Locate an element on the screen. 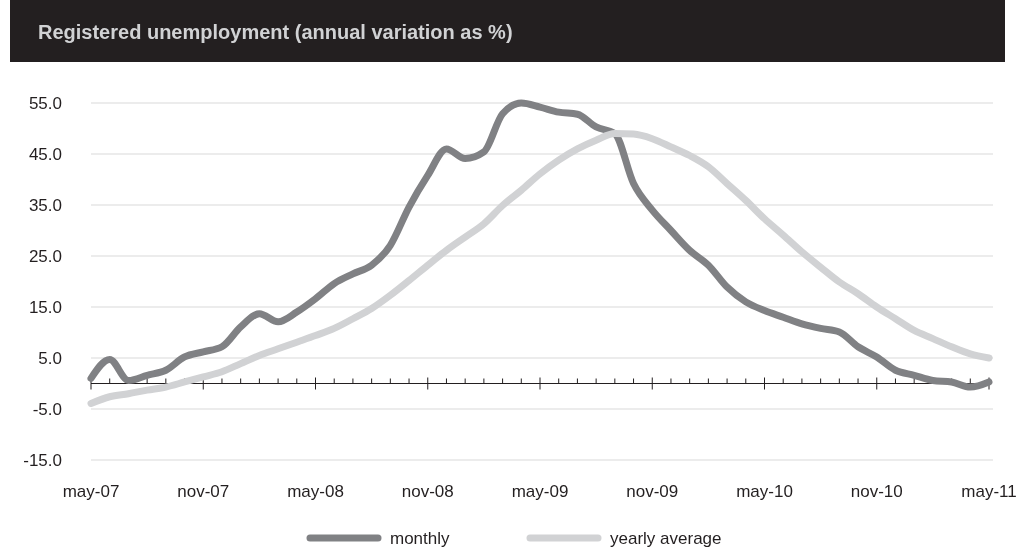 Image resolution: width=1025 pixels, height=549 pixels. y-tick-label: 15.0 is located at coordinates (45, 307).